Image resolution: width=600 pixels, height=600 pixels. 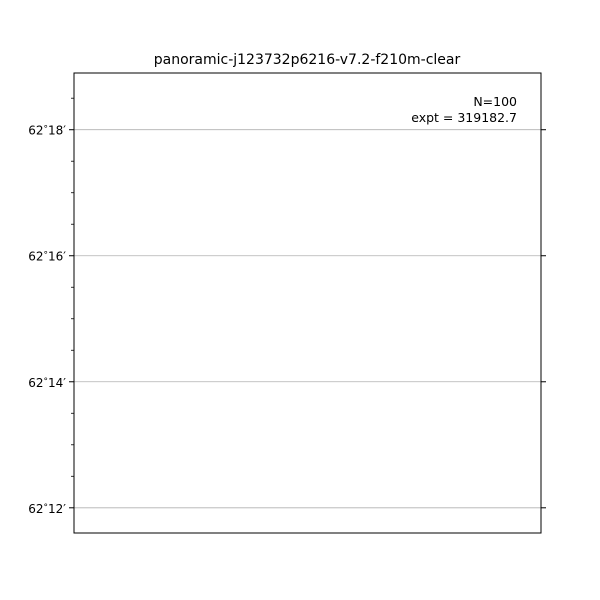 What do you see at coordinates (47, 131) in the screenshot?
I see `y-tick-label-3: 62°18′` at bounding box center [47, 131].